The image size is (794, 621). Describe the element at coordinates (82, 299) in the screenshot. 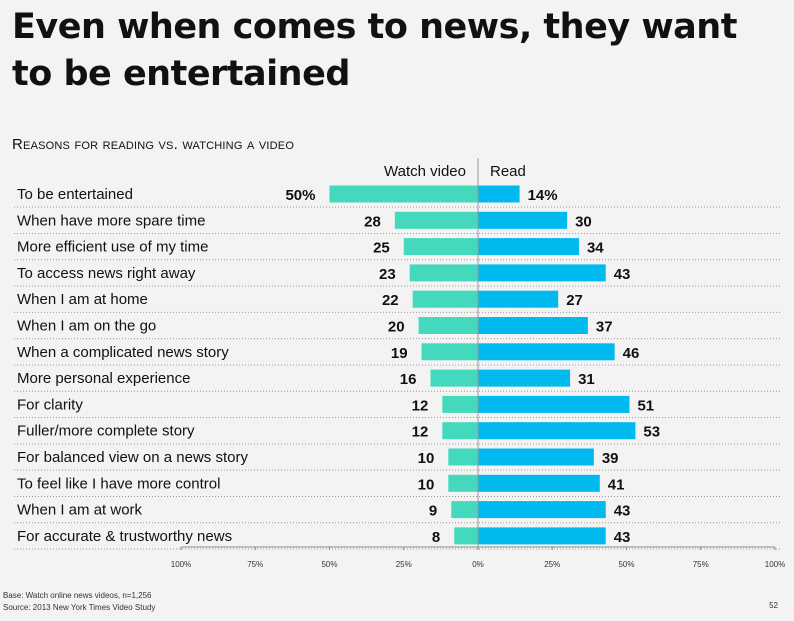

I see `category-label: When I am at home` at that location.